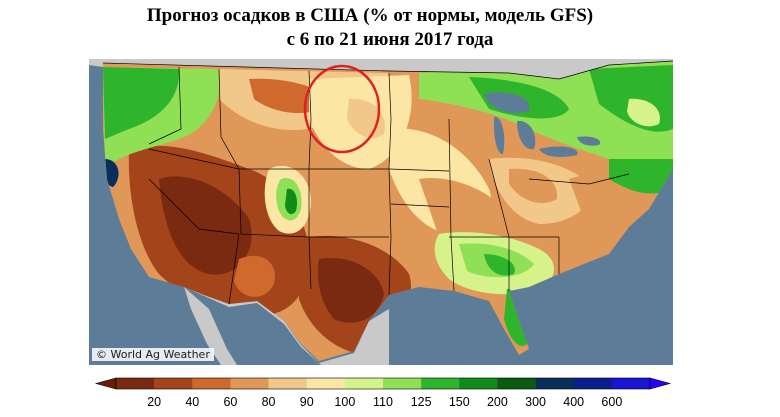 Image resolution: width=780 pixels, height=417 pixels. What do you see at coordinates (344, 402) in the screenshot?
I see `legend-tick-label: 100` at bounding box center [344, 402].